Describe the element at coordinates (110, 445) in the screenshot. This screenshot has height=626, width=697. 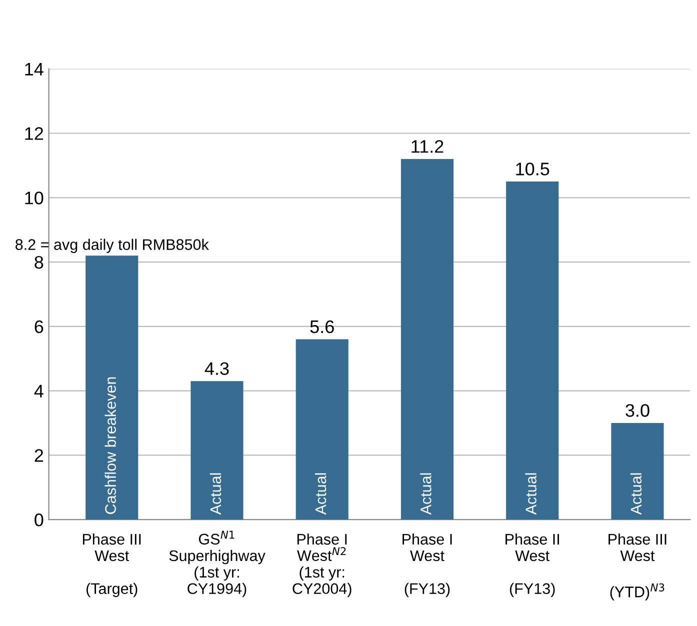
I see `annotation: Cashflow breakeven` at that location.